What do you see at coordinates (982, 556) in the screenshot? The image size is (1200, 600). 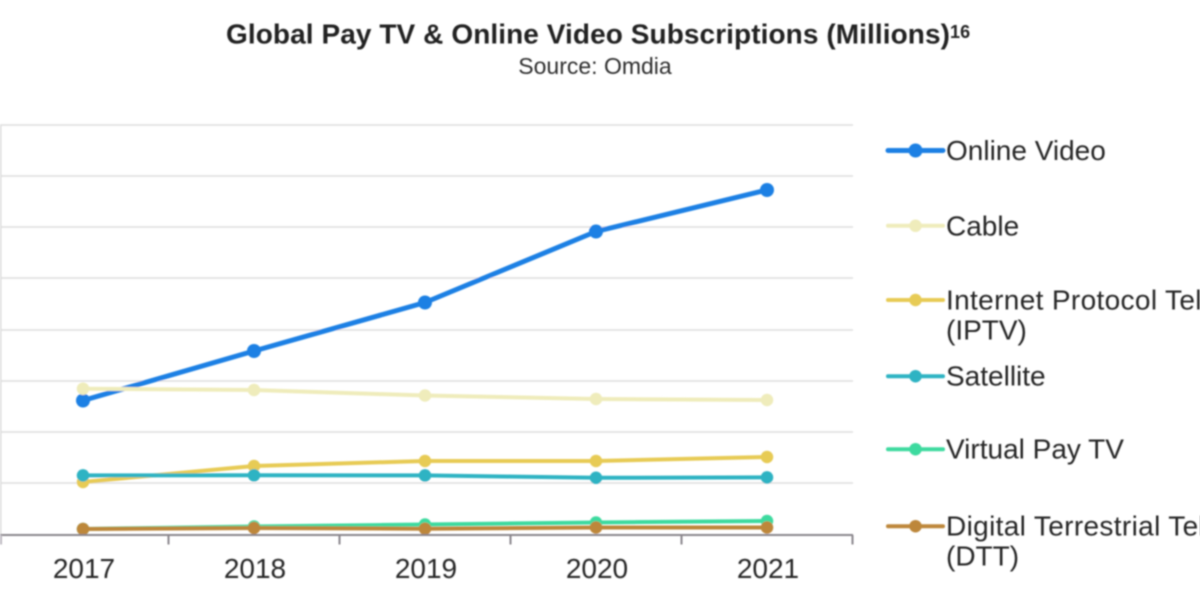 I see `svg-text: (DTT)` at bounding box center [982, 556].